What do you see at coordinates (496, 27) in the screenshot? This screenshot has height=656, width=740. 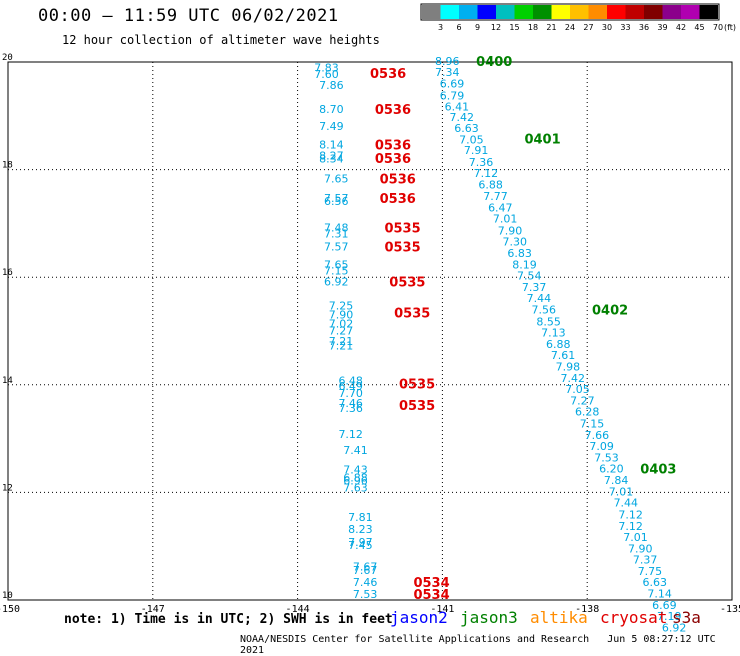 I see `colorbar-label: 12` at bounding box center [496, 27].